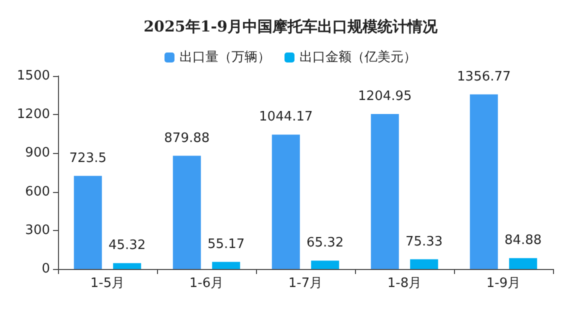 This screenshot has width=581, height=327. What do you see at coordinates (33, 114) in the screenshot?
I see `y-tick-label: 1200` at bounding box center [33, 114].